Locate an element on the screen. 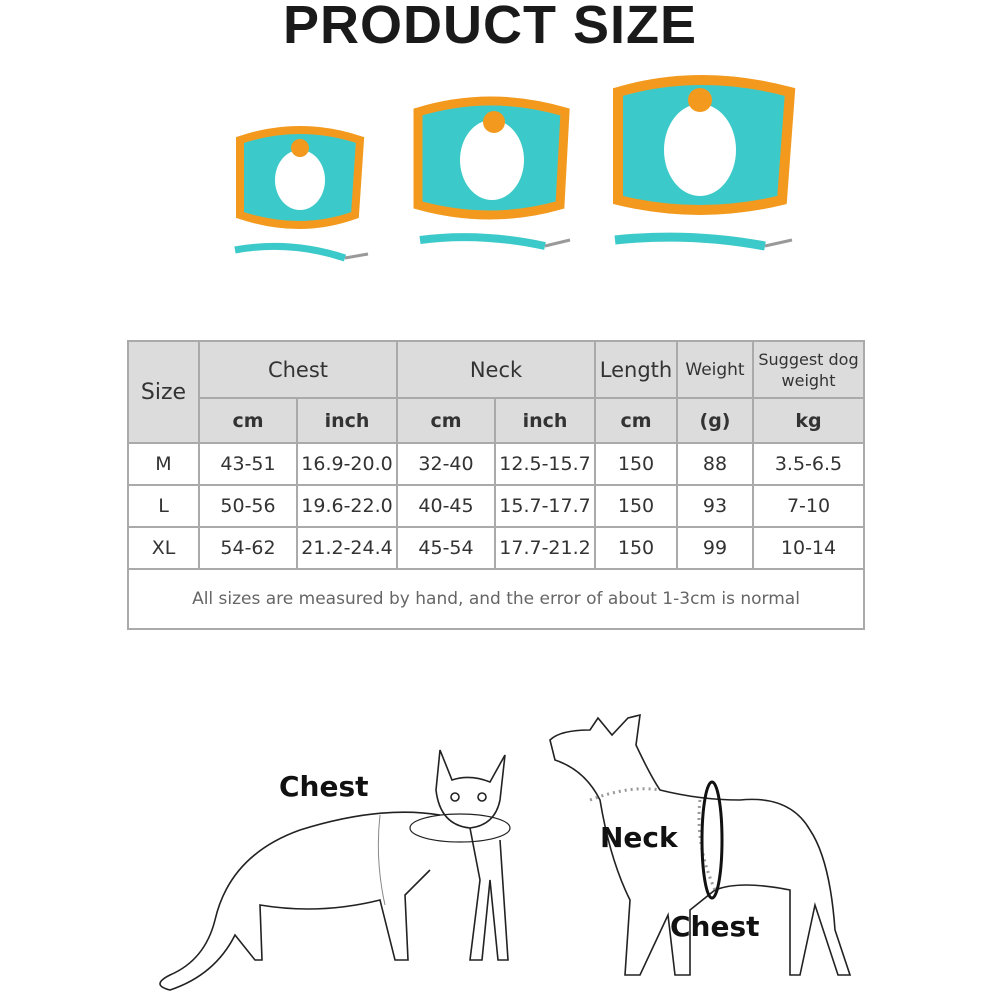  harness-l-image is located at coordinates (492, 173).